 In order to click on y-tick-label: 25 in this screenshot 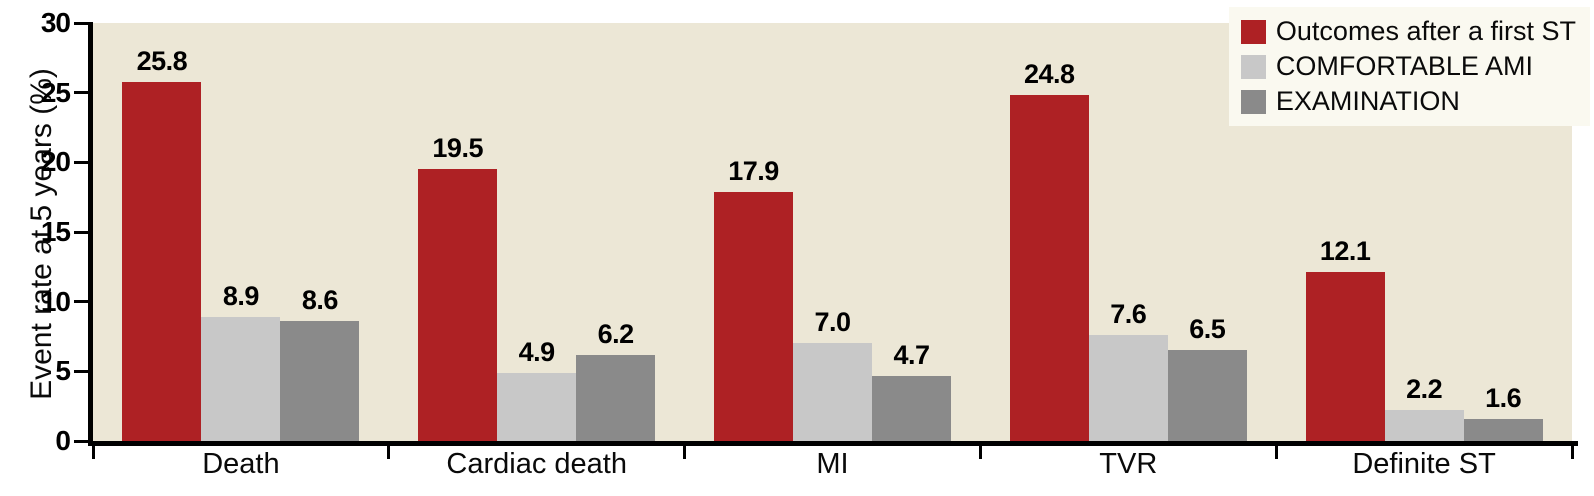, I will do `click(55, 92)`.